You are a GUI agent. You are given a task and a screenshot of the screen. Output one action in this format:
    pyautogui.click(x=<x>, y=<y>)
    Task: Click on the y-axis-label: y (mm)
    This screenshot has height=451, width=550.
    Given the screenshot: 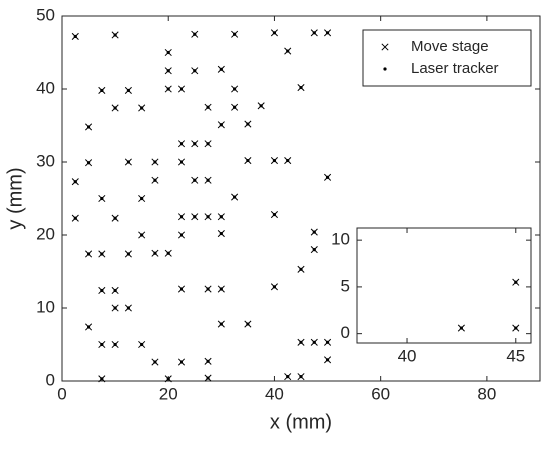 What is the action you would take?
    pyautogui.click(x=15, y=198)
    